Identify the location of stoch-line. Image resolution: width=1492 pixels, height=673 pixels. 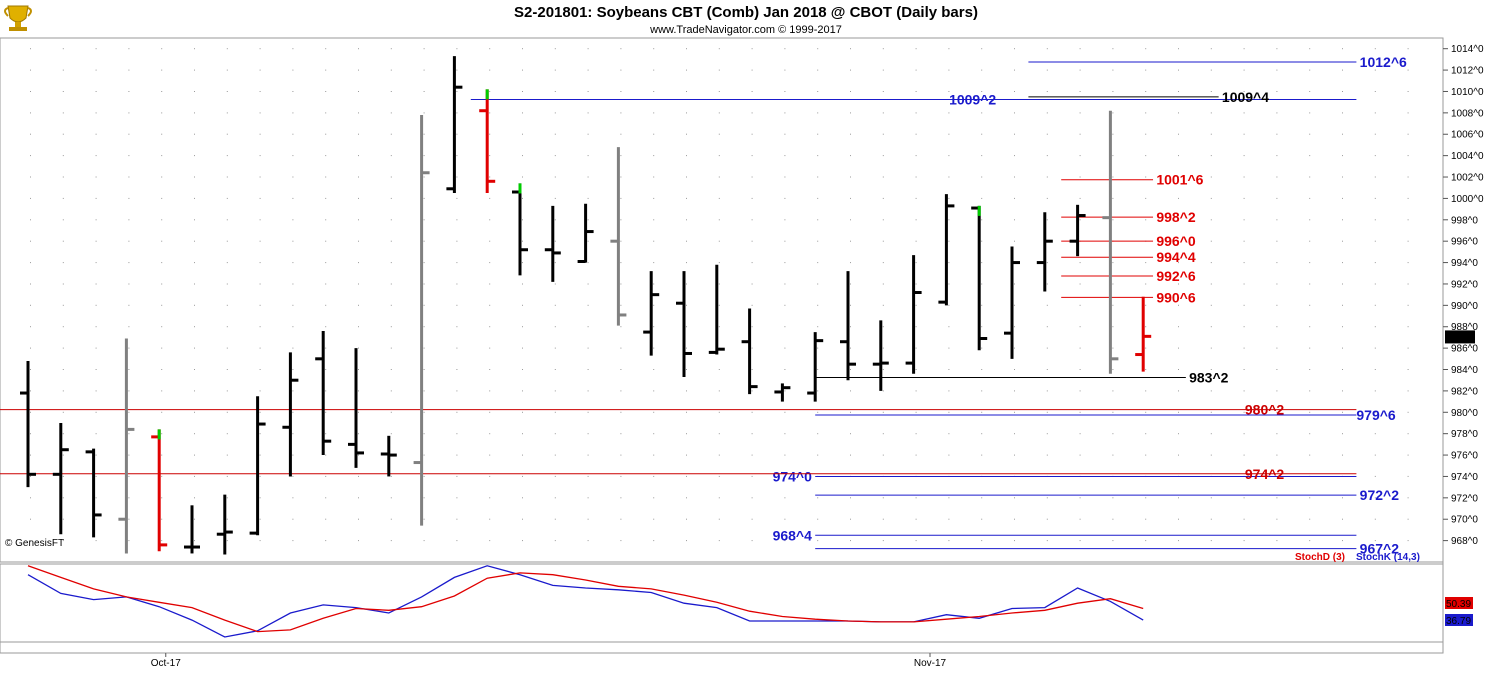
(585, 601).